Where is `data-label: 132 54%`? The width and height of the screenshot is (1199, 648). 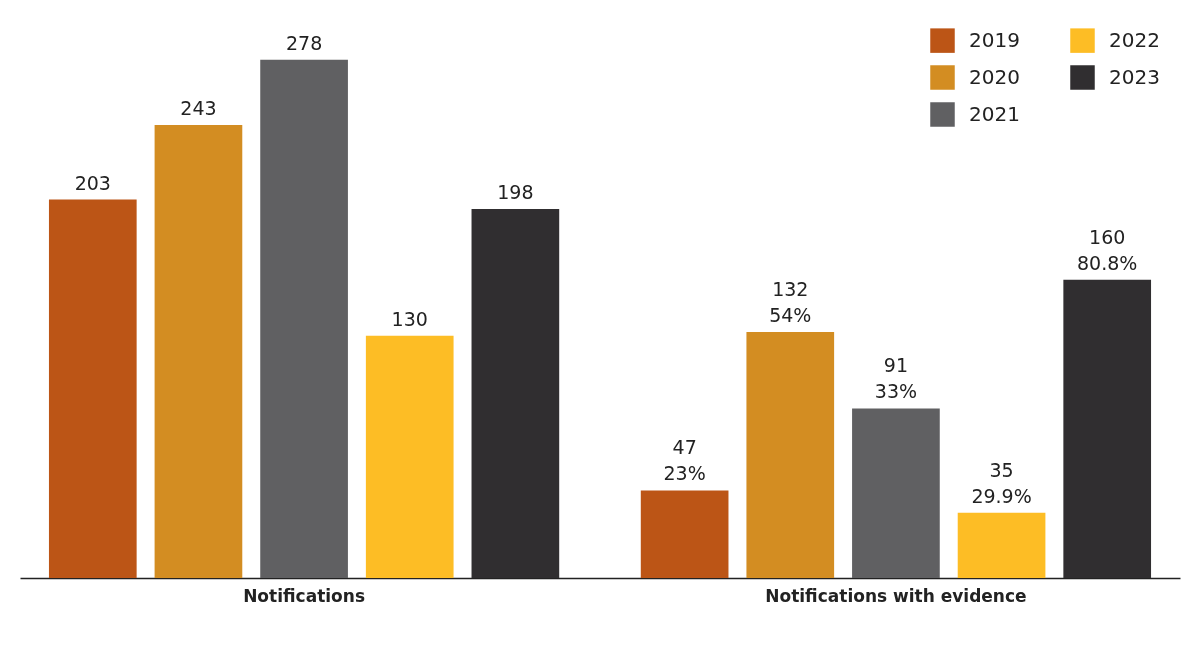 data-label: 132 54% is located at coordinates (790, 301).